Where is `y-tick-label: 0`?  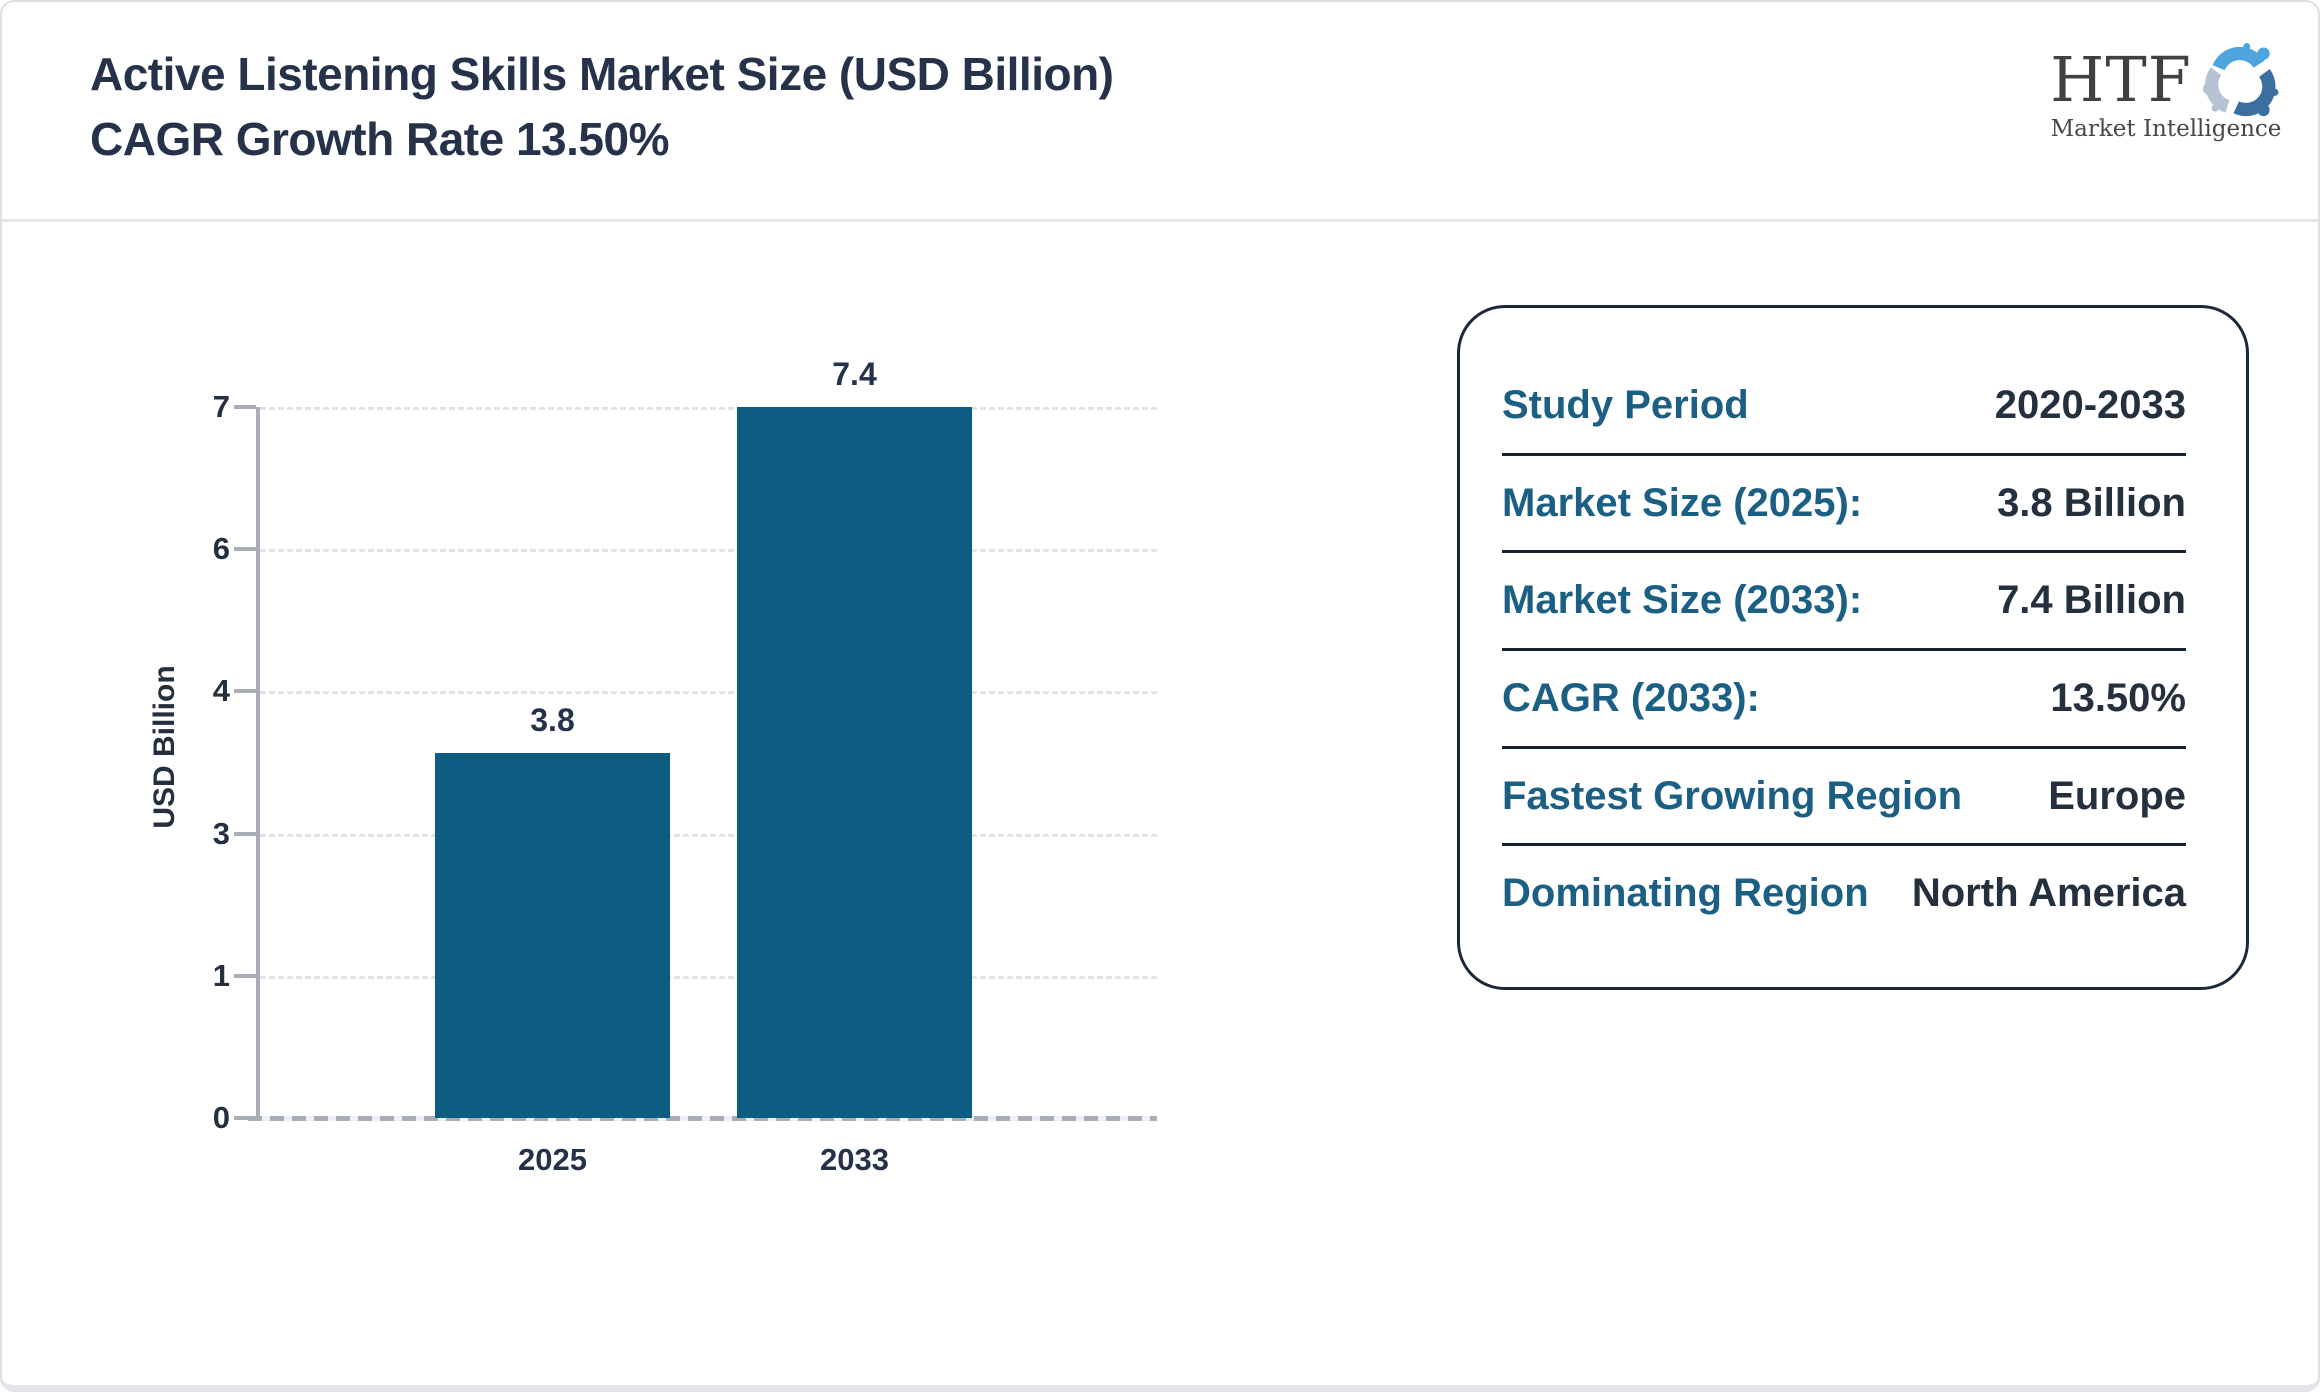 y-tick-label: 0 is located at coordinates (221, 1117).